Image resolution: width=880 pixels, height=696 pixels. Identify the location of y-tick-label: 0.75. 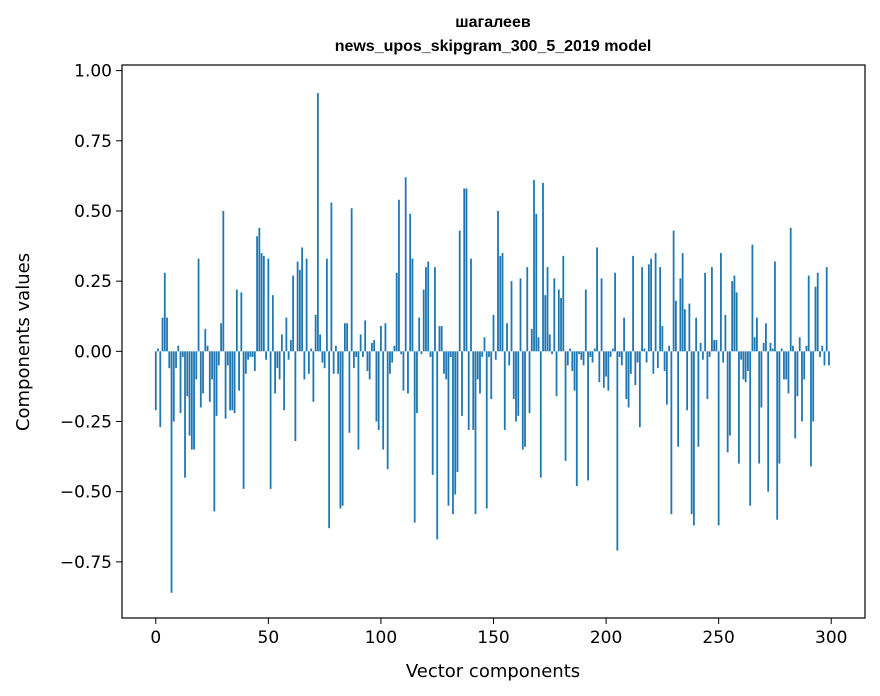
(93, 142).